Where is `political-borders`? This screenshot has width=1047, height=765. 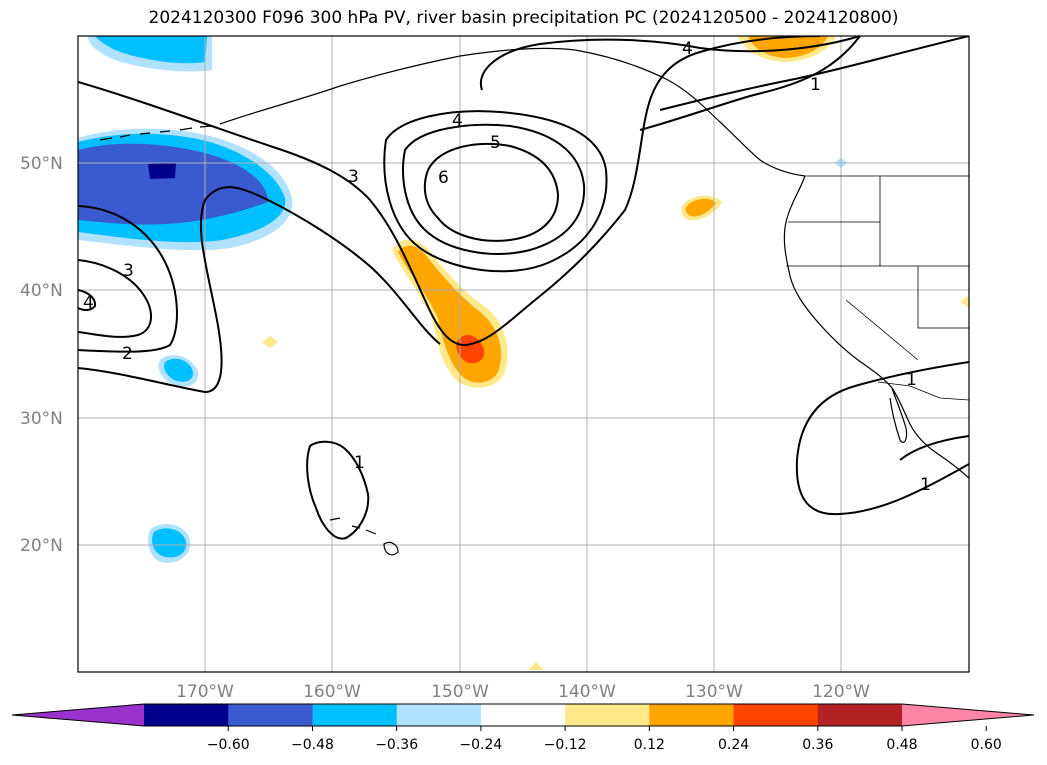
political-borders is located at coordinates (877, 288).